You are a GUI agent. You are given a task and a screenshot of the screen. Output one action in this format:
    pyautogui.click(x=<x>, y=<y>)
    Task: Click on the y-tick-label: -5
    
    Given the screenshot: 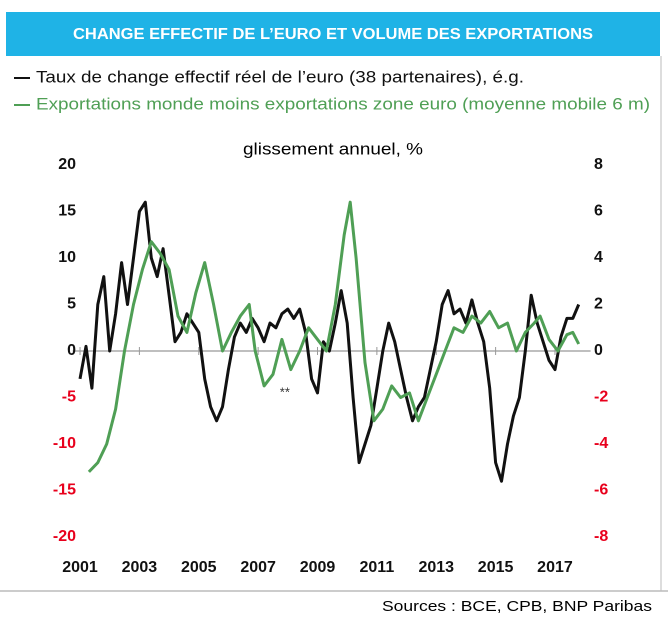 What is the action you would take?
    pyautogui.click(x=69, y=397)
    